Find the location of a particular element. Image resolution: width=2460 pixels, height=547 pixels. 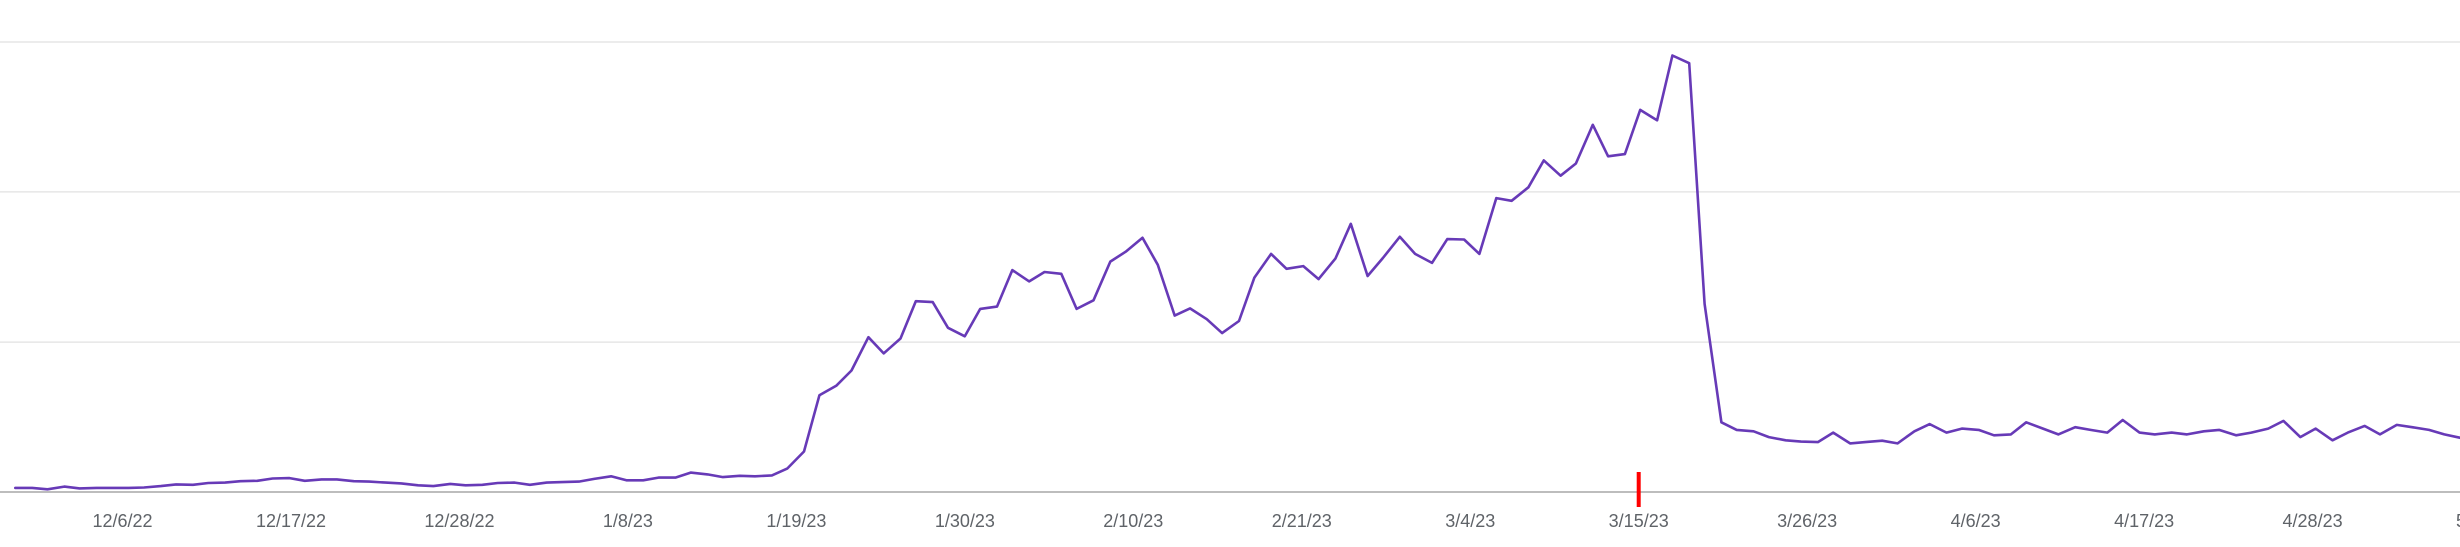

x-tick-label: 1/8/23 is located at coordinates (628, 521).